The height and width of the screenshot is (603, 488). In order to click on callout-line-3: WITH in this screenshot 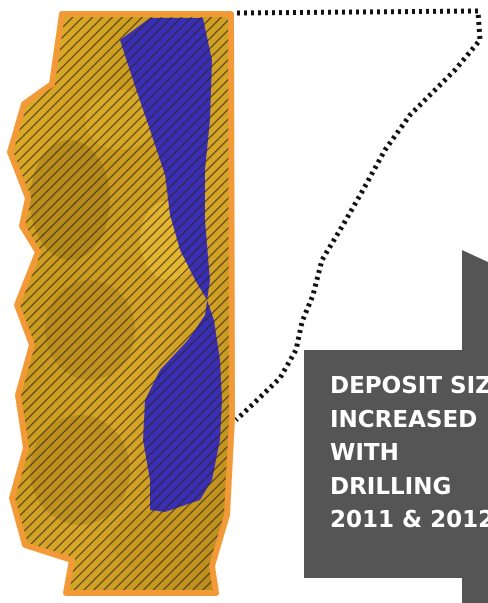, I will do `click(364, 453)`.